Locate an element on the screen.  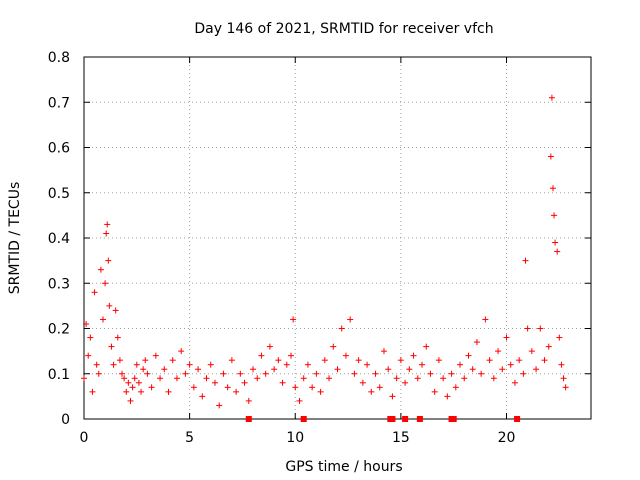
x-axis-label: GPS time / hours is located at coordinates (343, 467).